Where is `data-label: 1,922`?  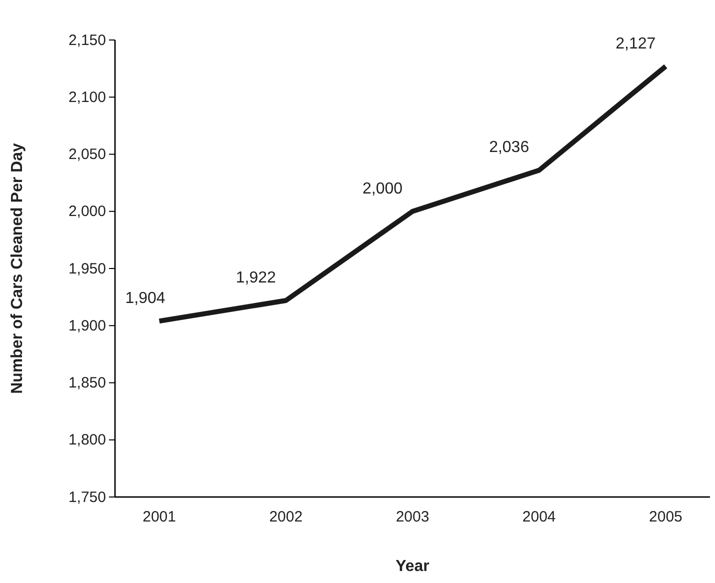
data-label: 1,922 is located at coordinates (256, 277).